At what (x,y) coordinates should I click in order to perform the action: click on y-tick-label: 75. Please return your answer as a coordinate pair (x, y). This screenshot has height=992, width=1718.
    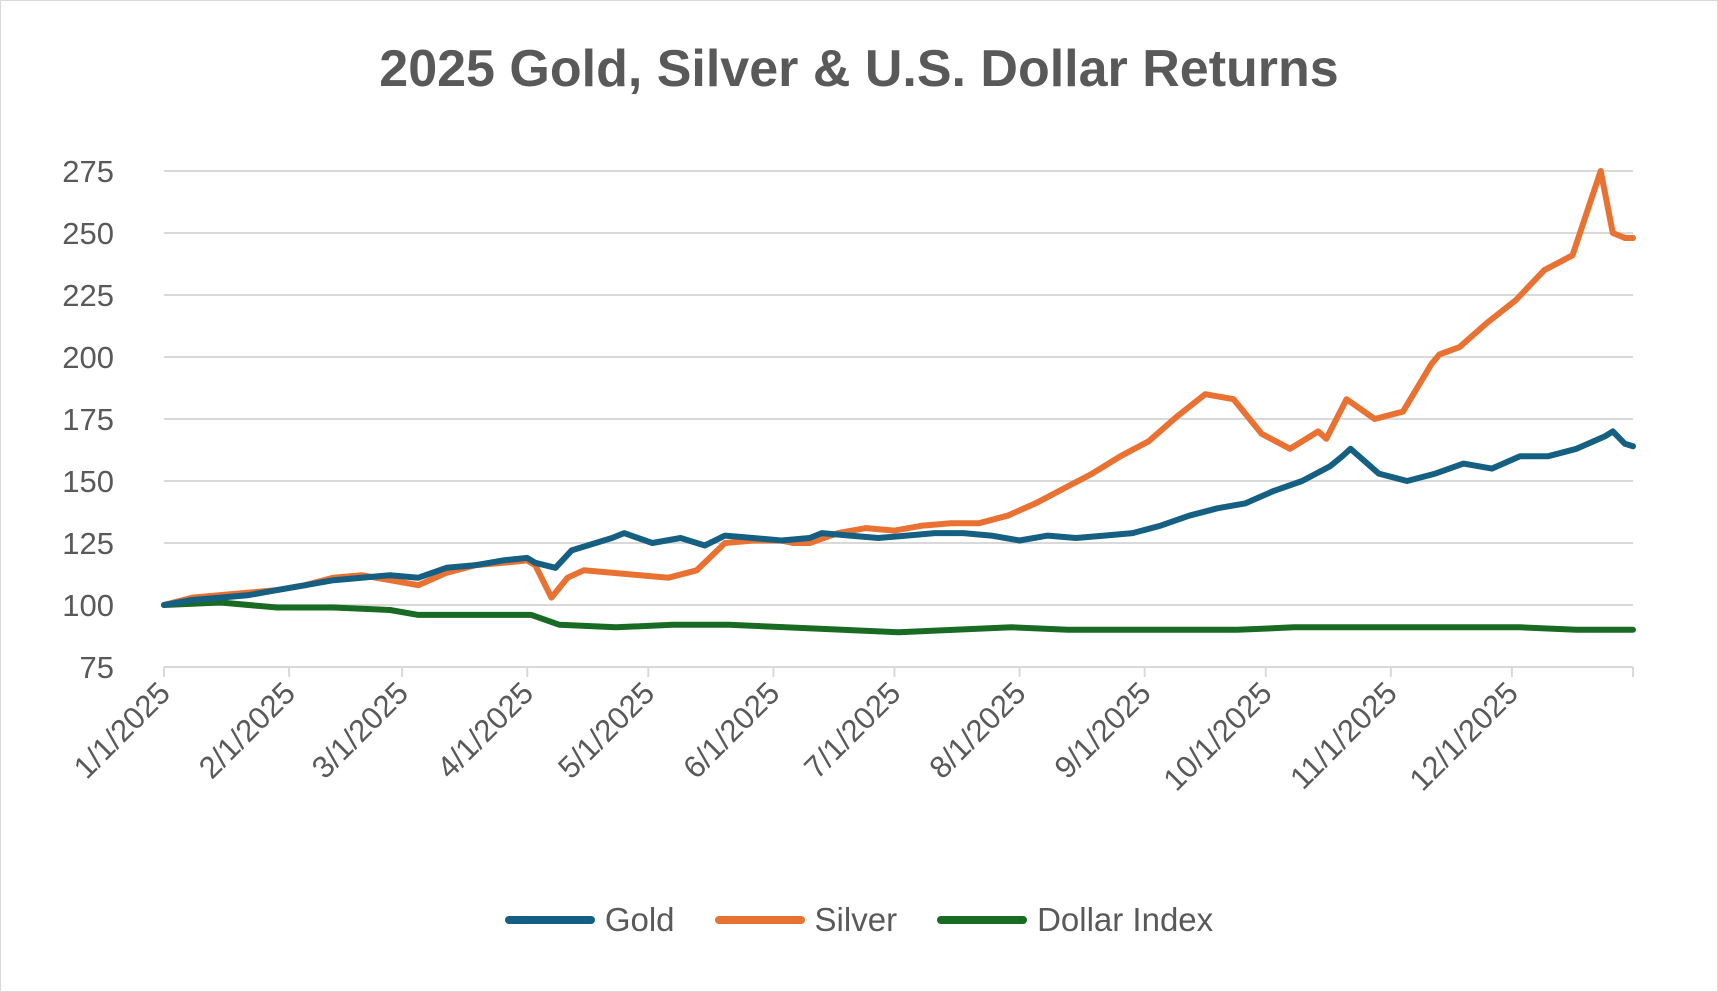
    Looking at the image, I should click on (97, 667).